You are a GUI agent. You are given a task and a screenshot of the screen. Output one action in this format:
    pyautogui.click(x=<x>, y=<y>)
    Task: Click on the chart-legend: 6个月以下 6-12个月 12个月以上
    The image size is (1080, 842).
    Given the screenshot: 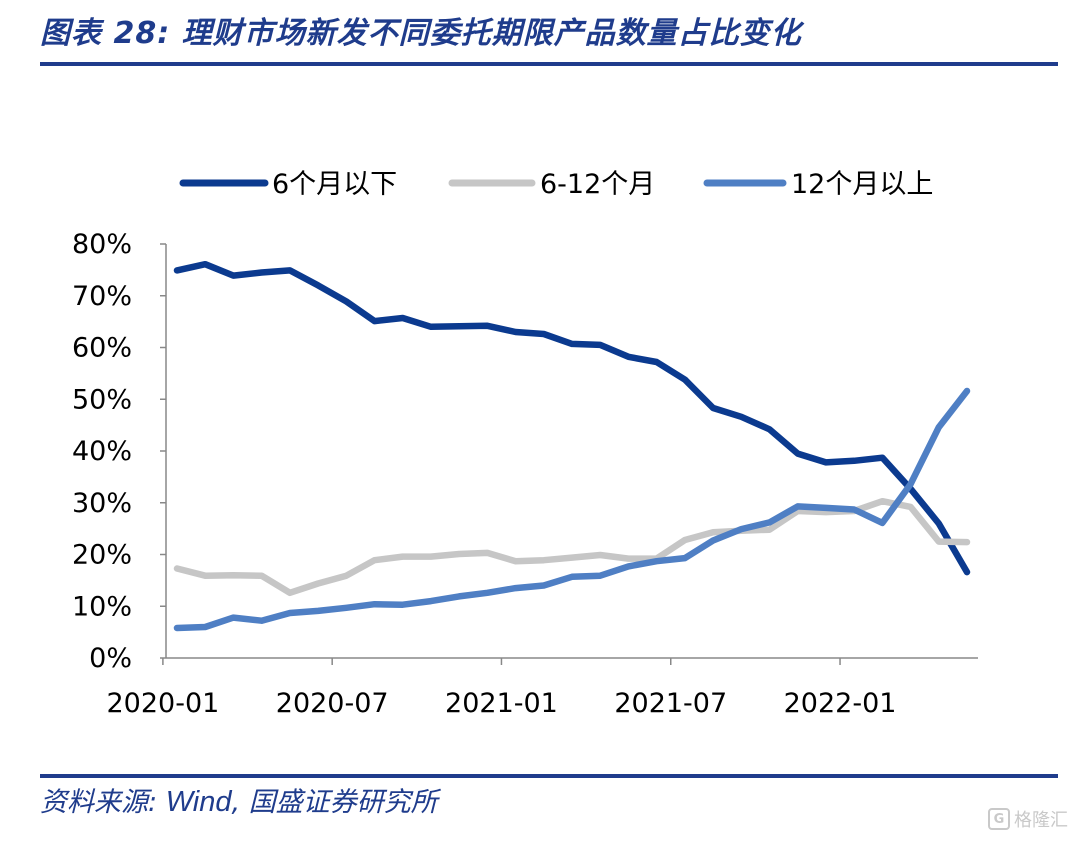 What is the action you would take?
    pyautogui.click(x=556, y=184)
    